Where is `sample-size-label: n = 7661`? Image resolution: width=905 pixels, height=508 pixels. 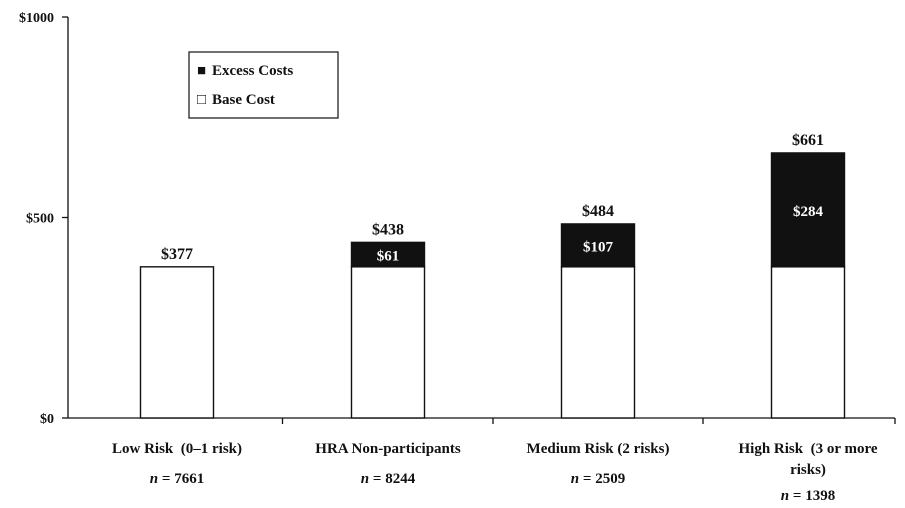
sample-size-label: n = 7661 is located at coordinates (177, 479).